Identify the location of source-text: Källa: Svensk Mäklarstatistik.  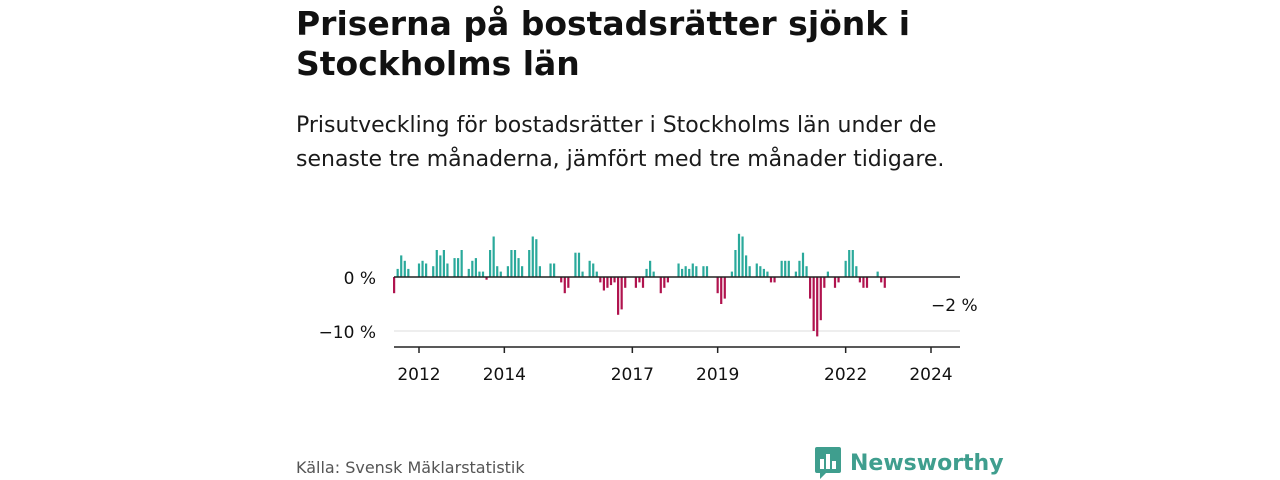
(410, 467).